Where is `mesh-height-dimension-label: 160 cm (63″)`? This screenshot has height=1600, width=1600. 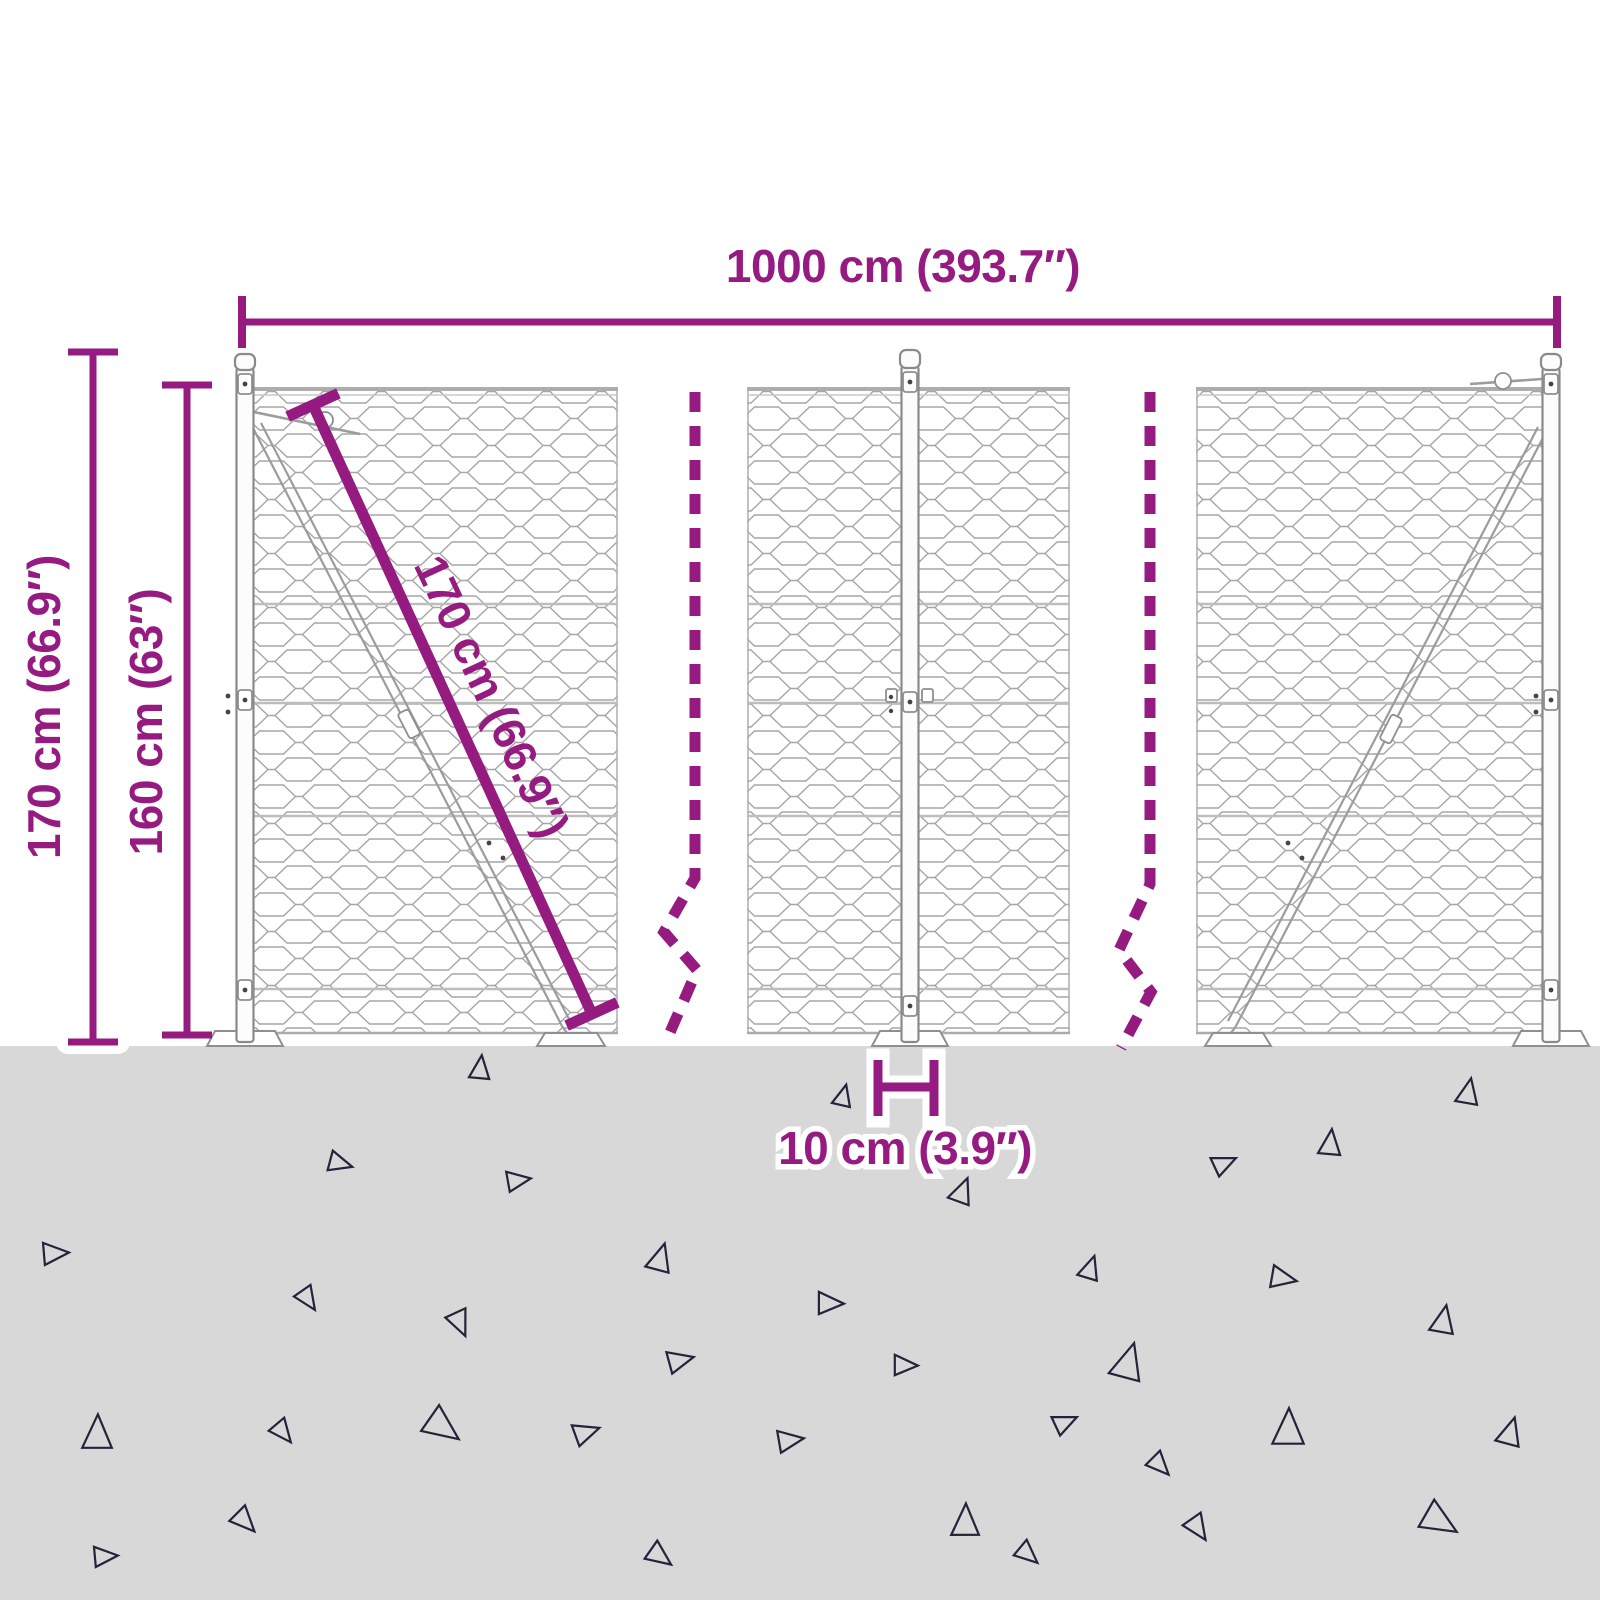
mesh-height-dimension-label: 160 cm (63″) is located at coordinates (146, 722).